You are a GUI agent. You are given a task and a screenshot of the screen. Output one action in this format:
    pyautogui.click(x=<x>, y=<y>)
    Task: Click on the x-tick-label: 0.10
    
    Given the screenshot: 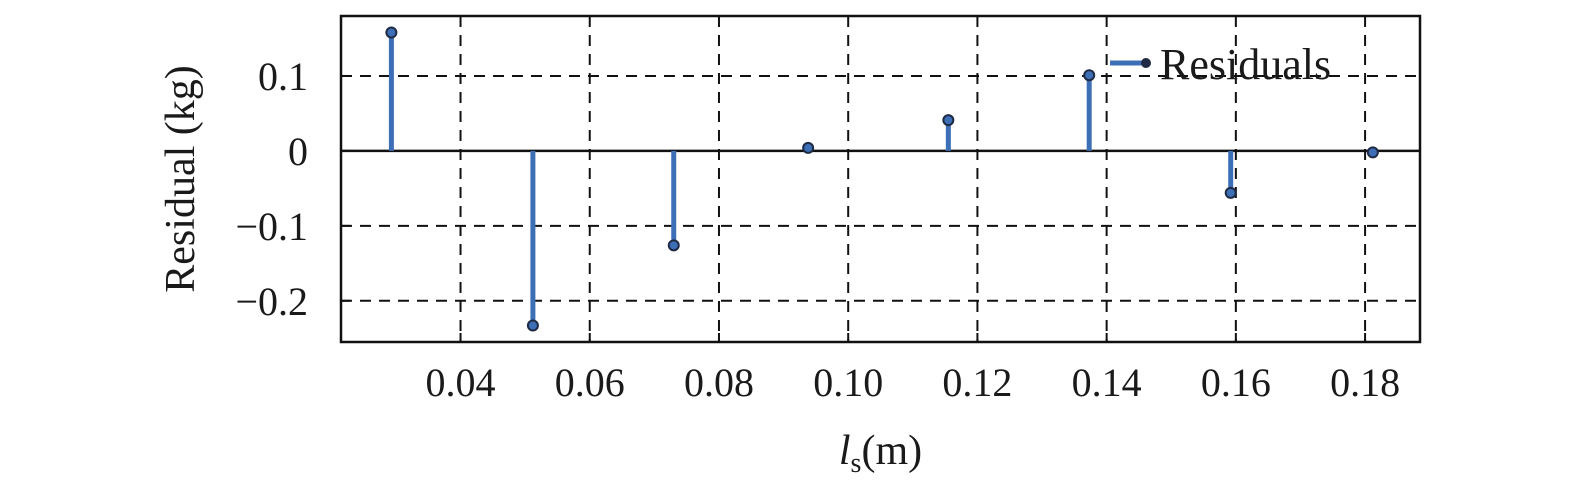 What is the action you would take?
    pyautogui.click(x=848, y=382)
    